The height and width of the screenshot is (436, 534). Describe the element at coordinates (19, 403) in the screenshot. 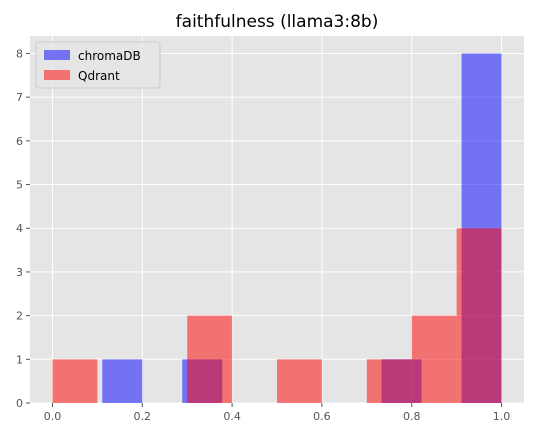

I see `y-tick-label: 0` at that location.